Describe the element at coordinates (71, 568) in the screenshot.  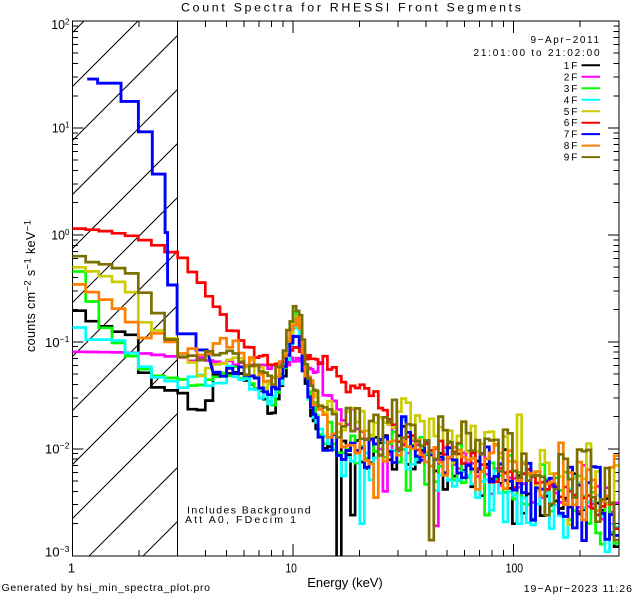
I see `svg-text: 1` at that location.